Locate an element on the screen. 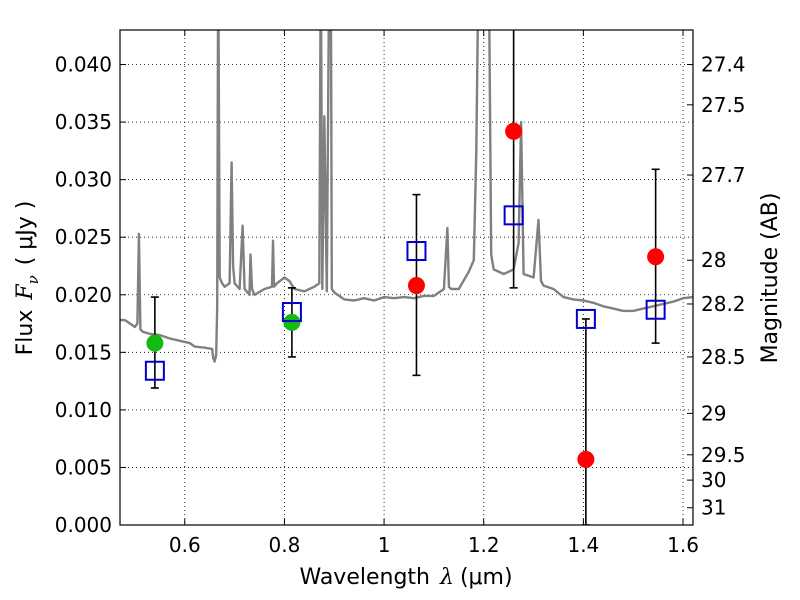 This screenshot has width=800, height=600. y-tick-label: 0.020 is located at coordinates (83, 295).